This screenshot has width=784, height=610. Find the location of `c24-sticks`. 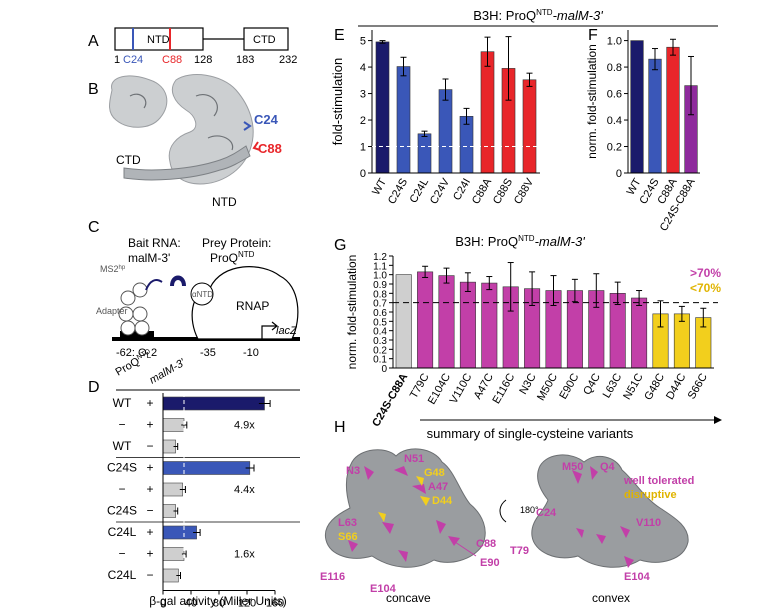

c24-sticks is located at coordinates (247, 126).